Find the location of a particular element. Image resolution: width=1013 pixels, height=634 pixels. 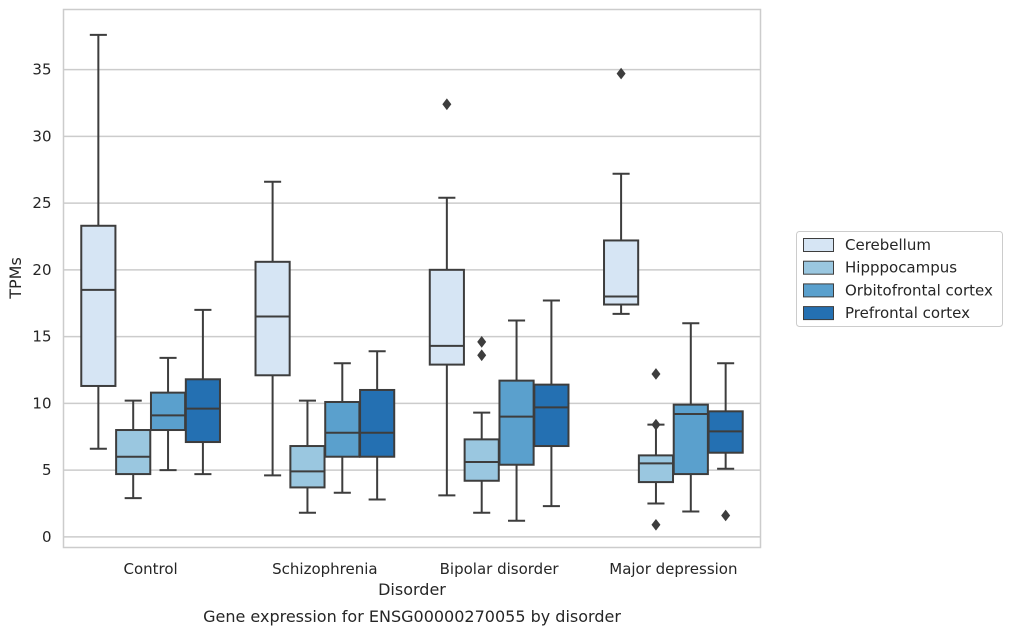

y-tick-label: 35 is located at coordinates (41, 70).